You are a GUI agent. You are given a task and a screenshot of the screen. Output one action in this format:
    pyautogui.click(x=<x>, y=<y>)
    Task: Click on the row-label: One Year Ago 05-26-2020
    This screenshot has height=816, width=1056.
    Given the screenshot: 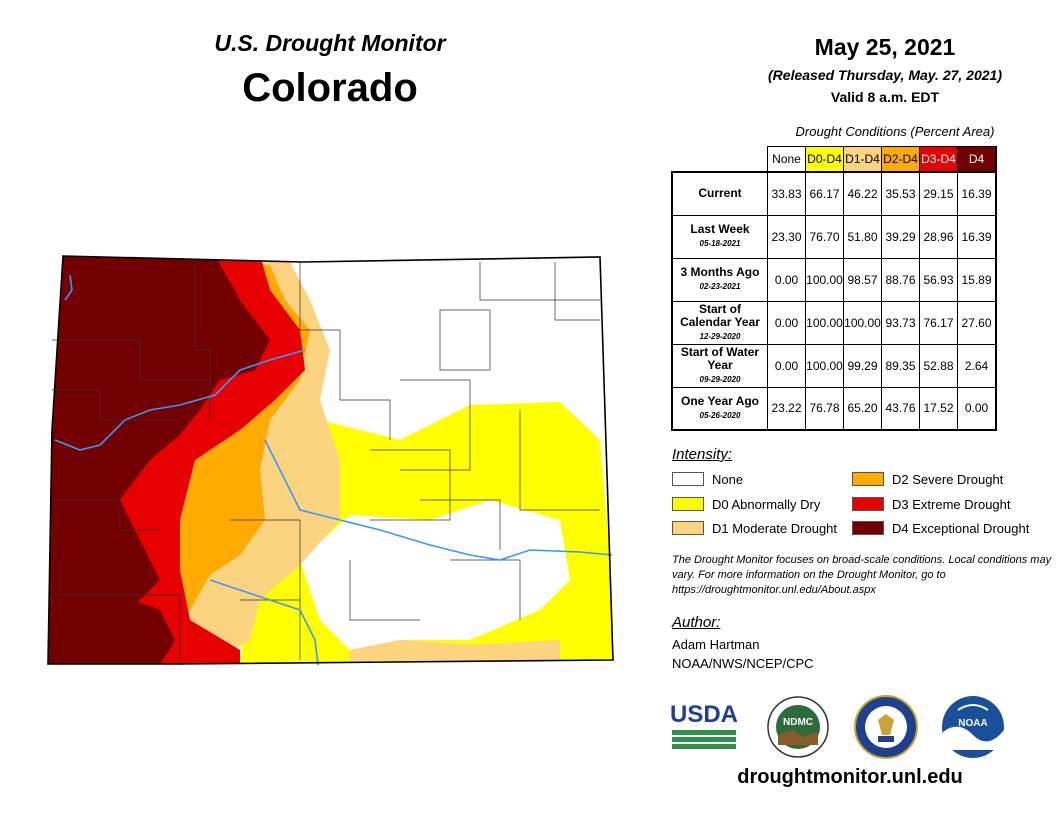 What is the action you would take?
    pyautogui.click(x=719, y=408)
    